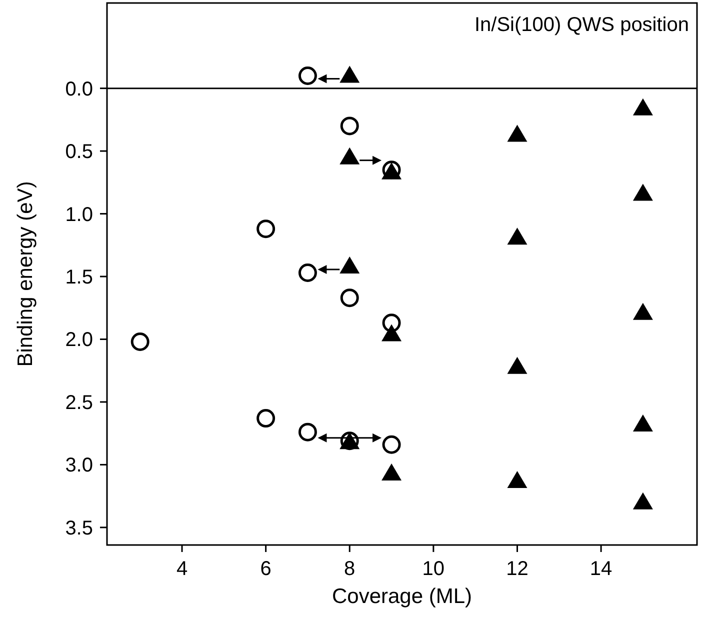 The height and width of the screenshot is (619, 707). I want to click on y-tick-label: 3.5, so click(79, 528).